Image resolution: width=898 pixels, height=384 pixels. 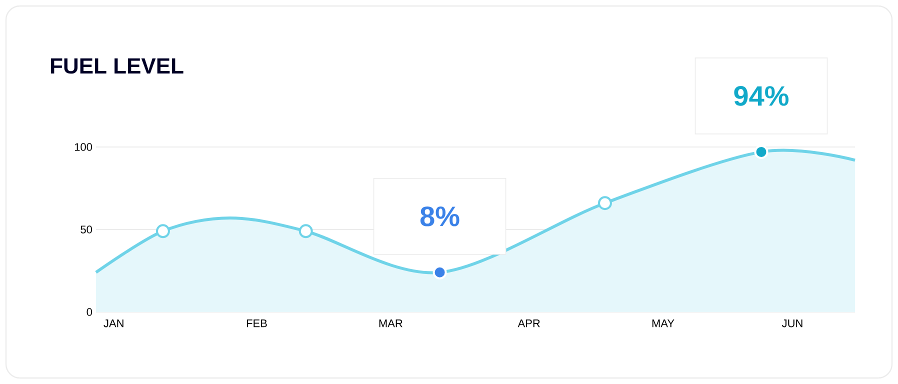 What do you see at coordinates (529, 324) in the screenshot?
I see `x-tick-label: APR` at bounding box center [529, 324].